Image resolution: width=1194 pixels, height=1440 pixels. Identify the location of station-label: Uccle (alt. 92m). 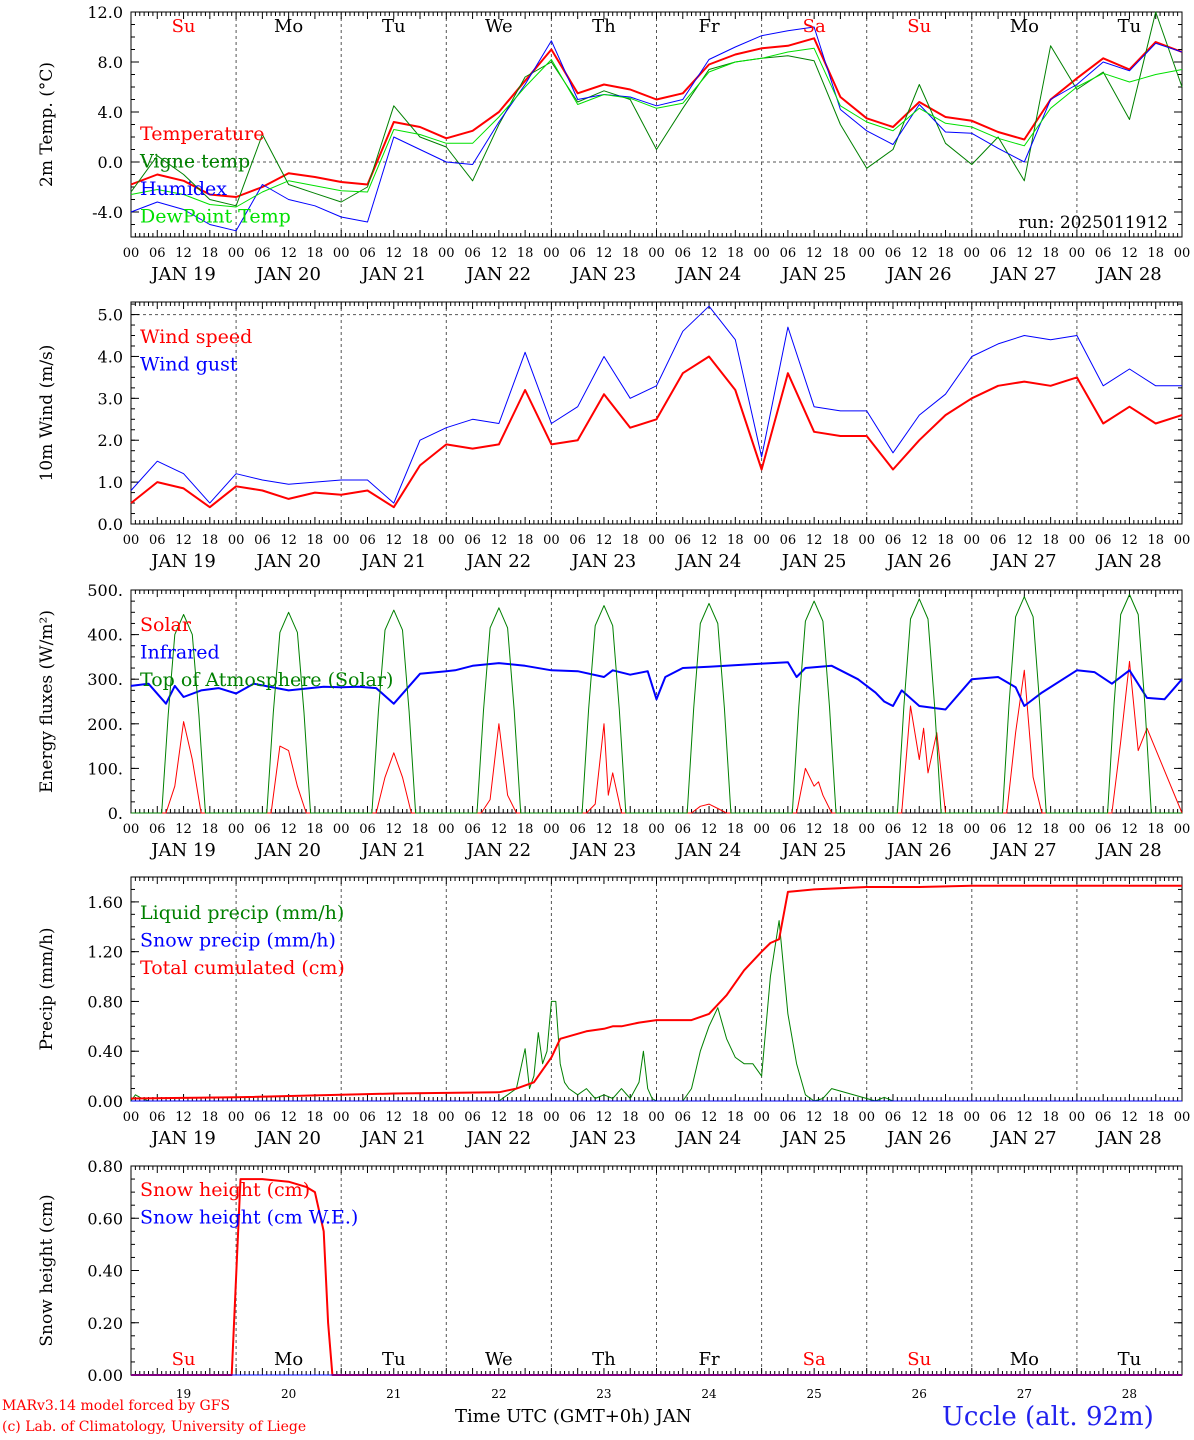
(1048, 1417).